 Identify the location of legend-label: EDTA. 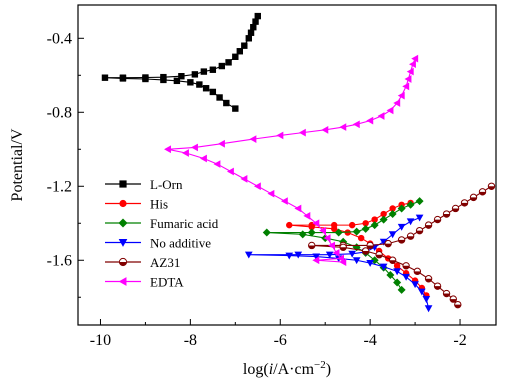
(167, 282).